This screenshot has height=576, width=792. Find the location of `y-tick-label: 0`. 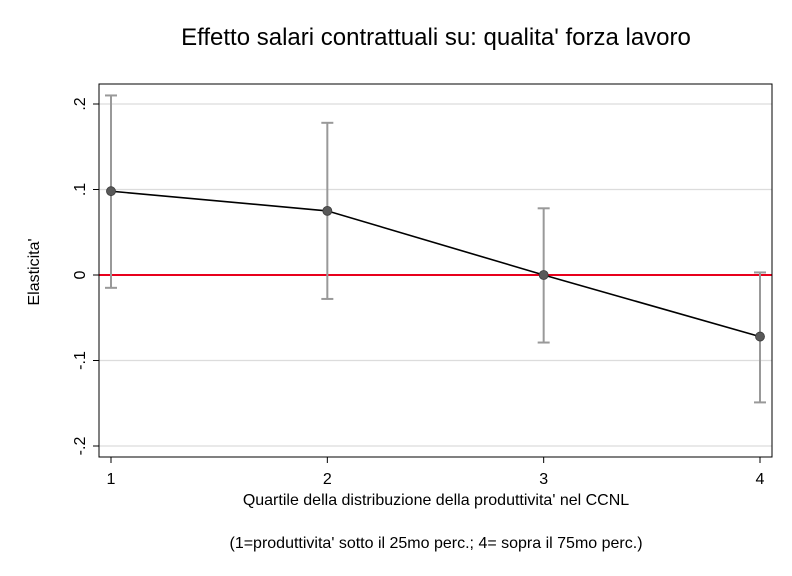

y-tick-label: 0 is located at coordinates (80, 274).